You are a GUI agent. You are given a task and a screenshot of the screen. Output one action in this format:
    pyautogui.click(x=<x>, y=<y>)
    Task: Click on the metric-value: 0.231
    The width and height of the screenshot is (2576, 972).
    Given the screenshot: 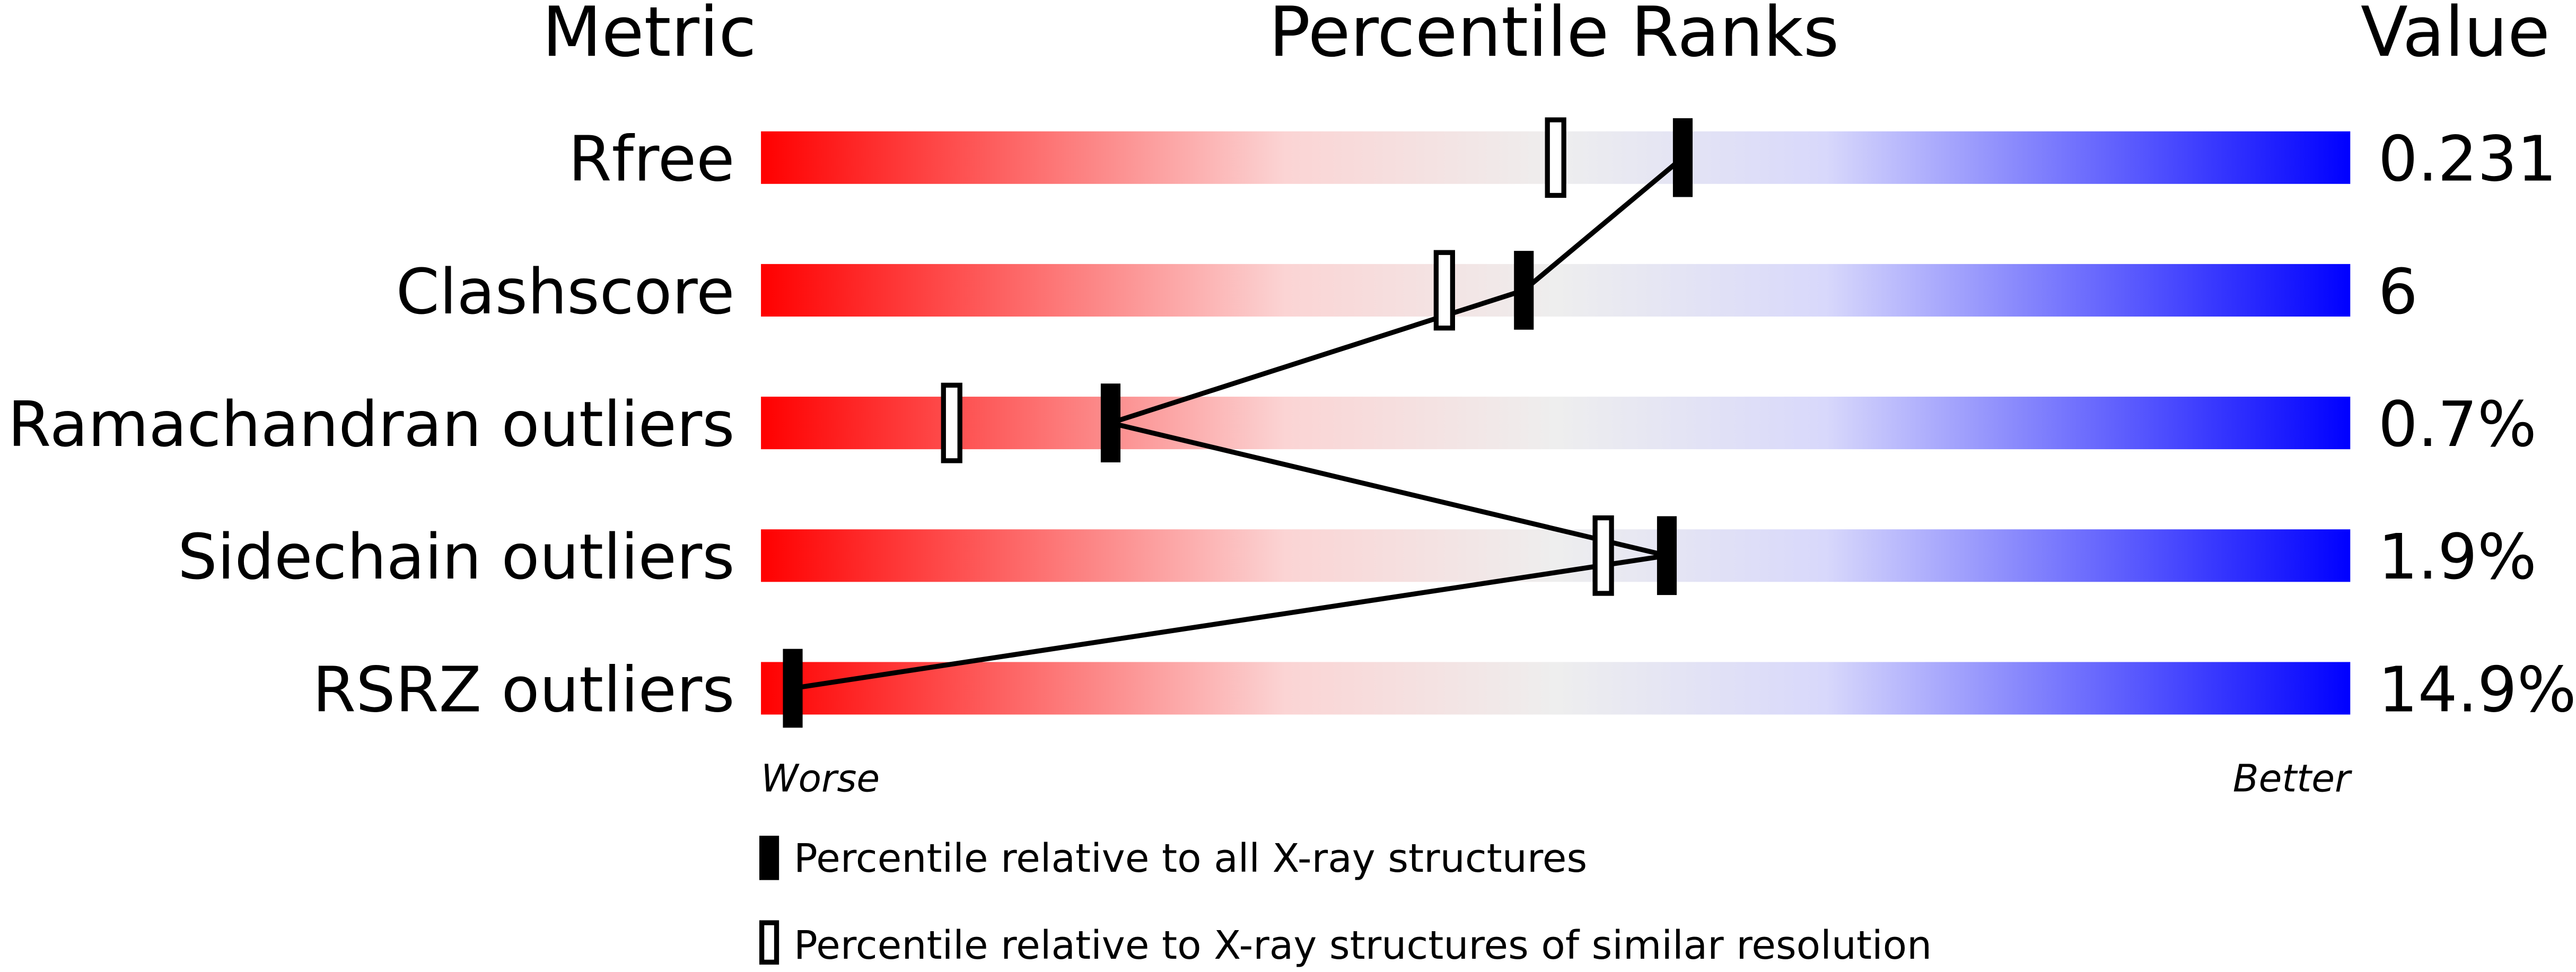 What is the action you would take?
    pyautogui.click(x=2467, y=159)
    